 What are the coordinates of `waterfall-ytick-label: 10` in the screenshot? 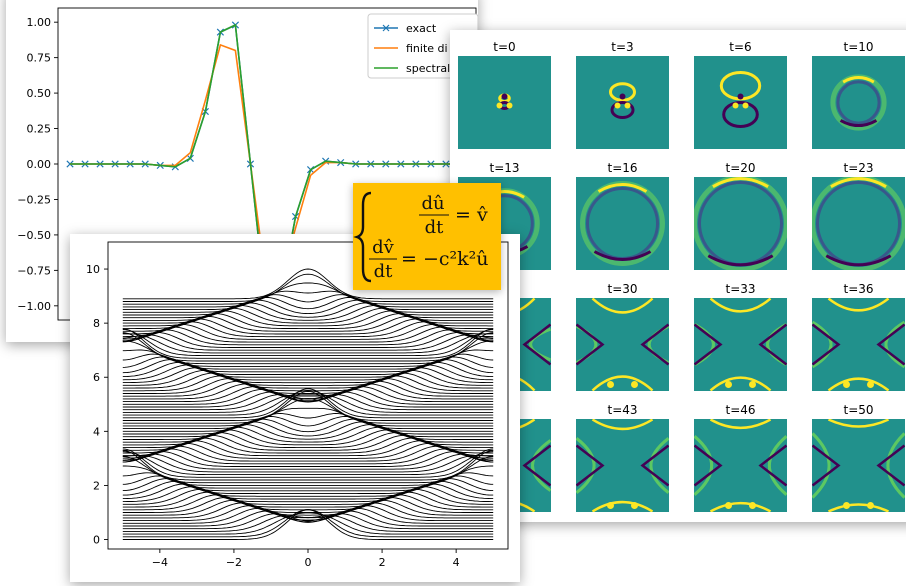 It's located at (93, 269).